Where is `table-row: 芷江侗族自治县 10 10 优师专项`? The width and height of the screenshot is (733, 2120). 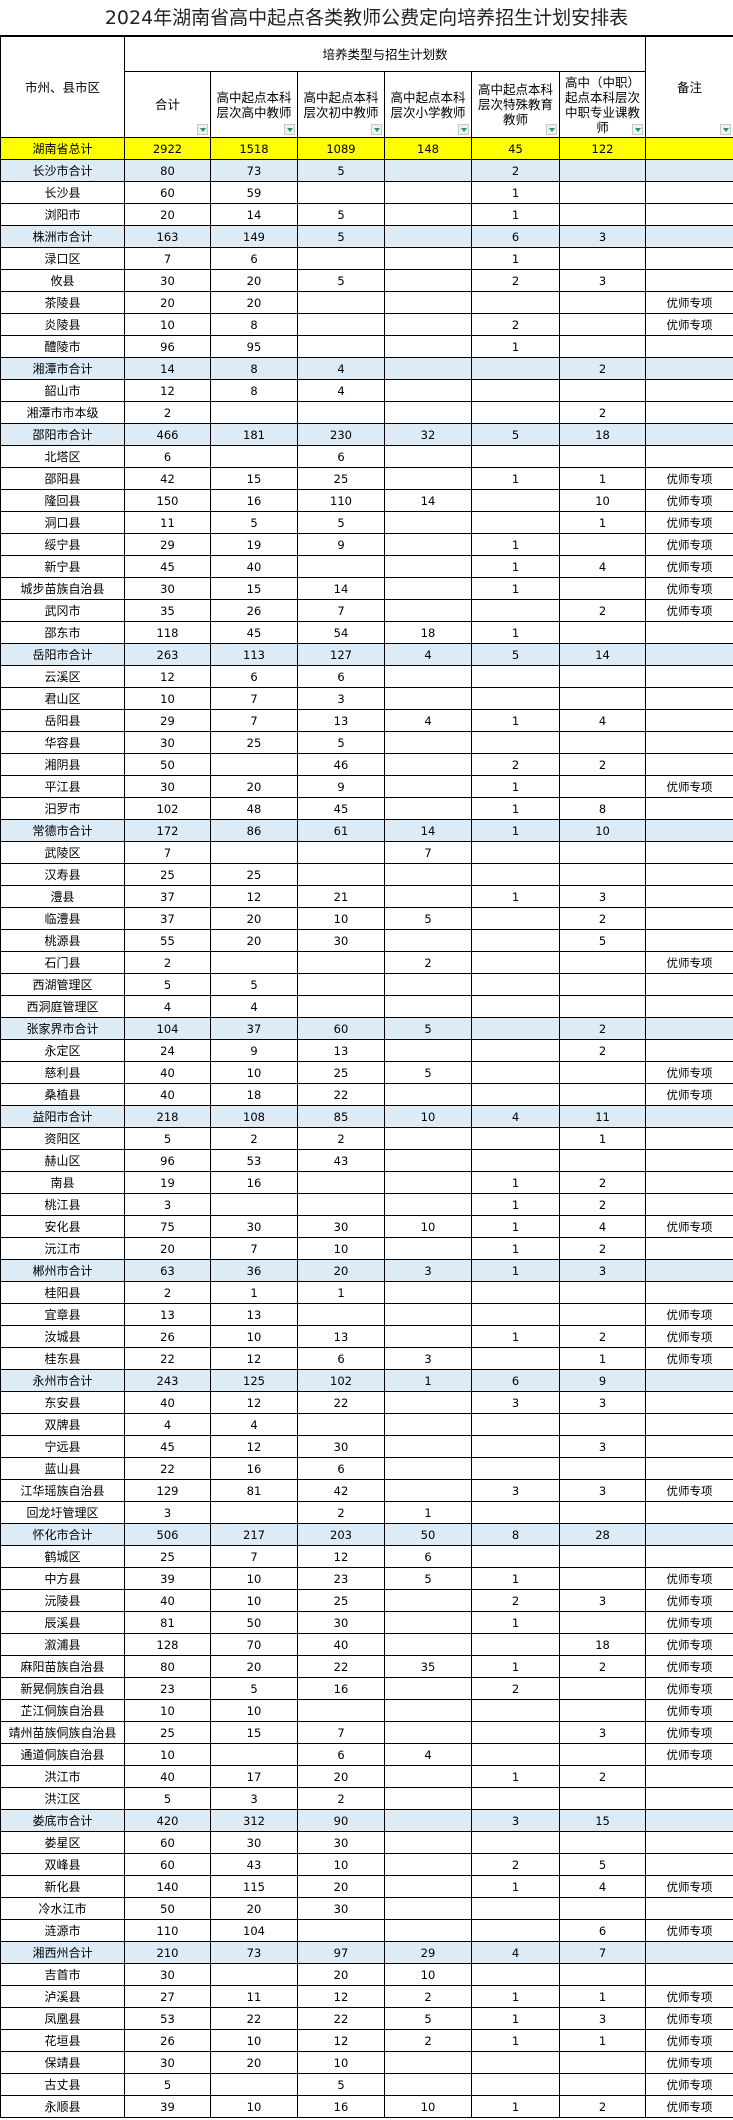 table-row: 芷江侗族自治县 10 10 优师专项 is located at coordinates (366, 1710).